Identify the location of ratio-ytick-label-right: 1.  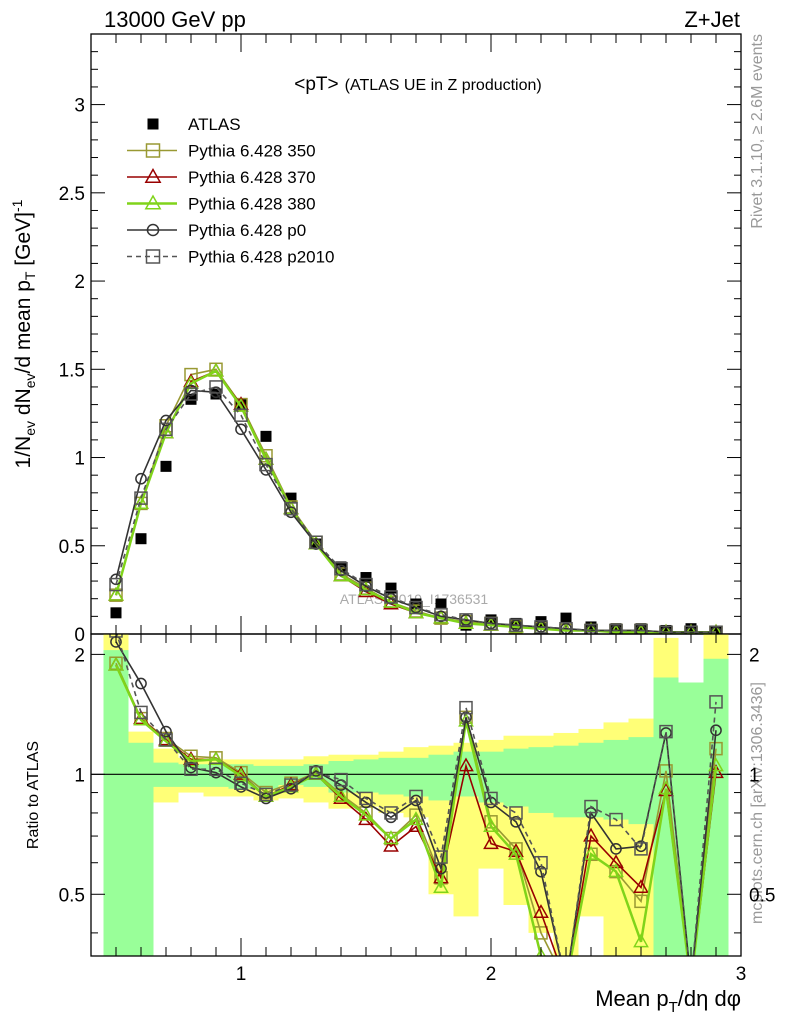
(754, 775).